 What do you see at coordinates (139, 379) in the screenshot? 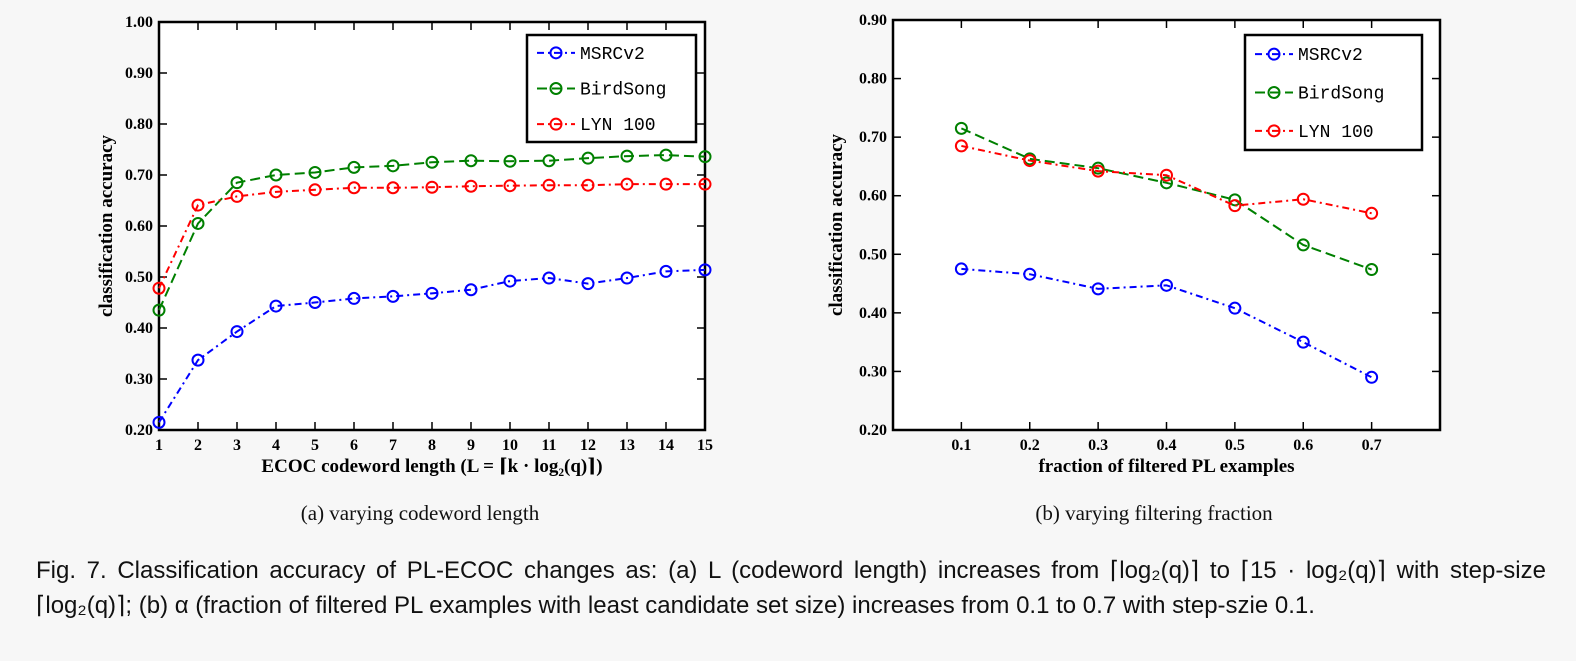
I see `y-tick-label: 0.30` at bounding box center [139, 379].